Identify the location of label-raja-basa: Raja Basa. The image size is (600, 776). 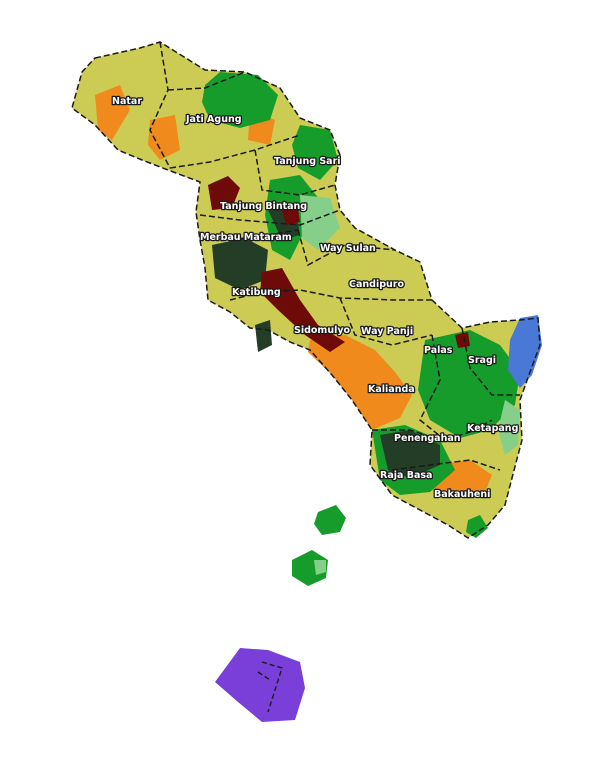
(406, 475).